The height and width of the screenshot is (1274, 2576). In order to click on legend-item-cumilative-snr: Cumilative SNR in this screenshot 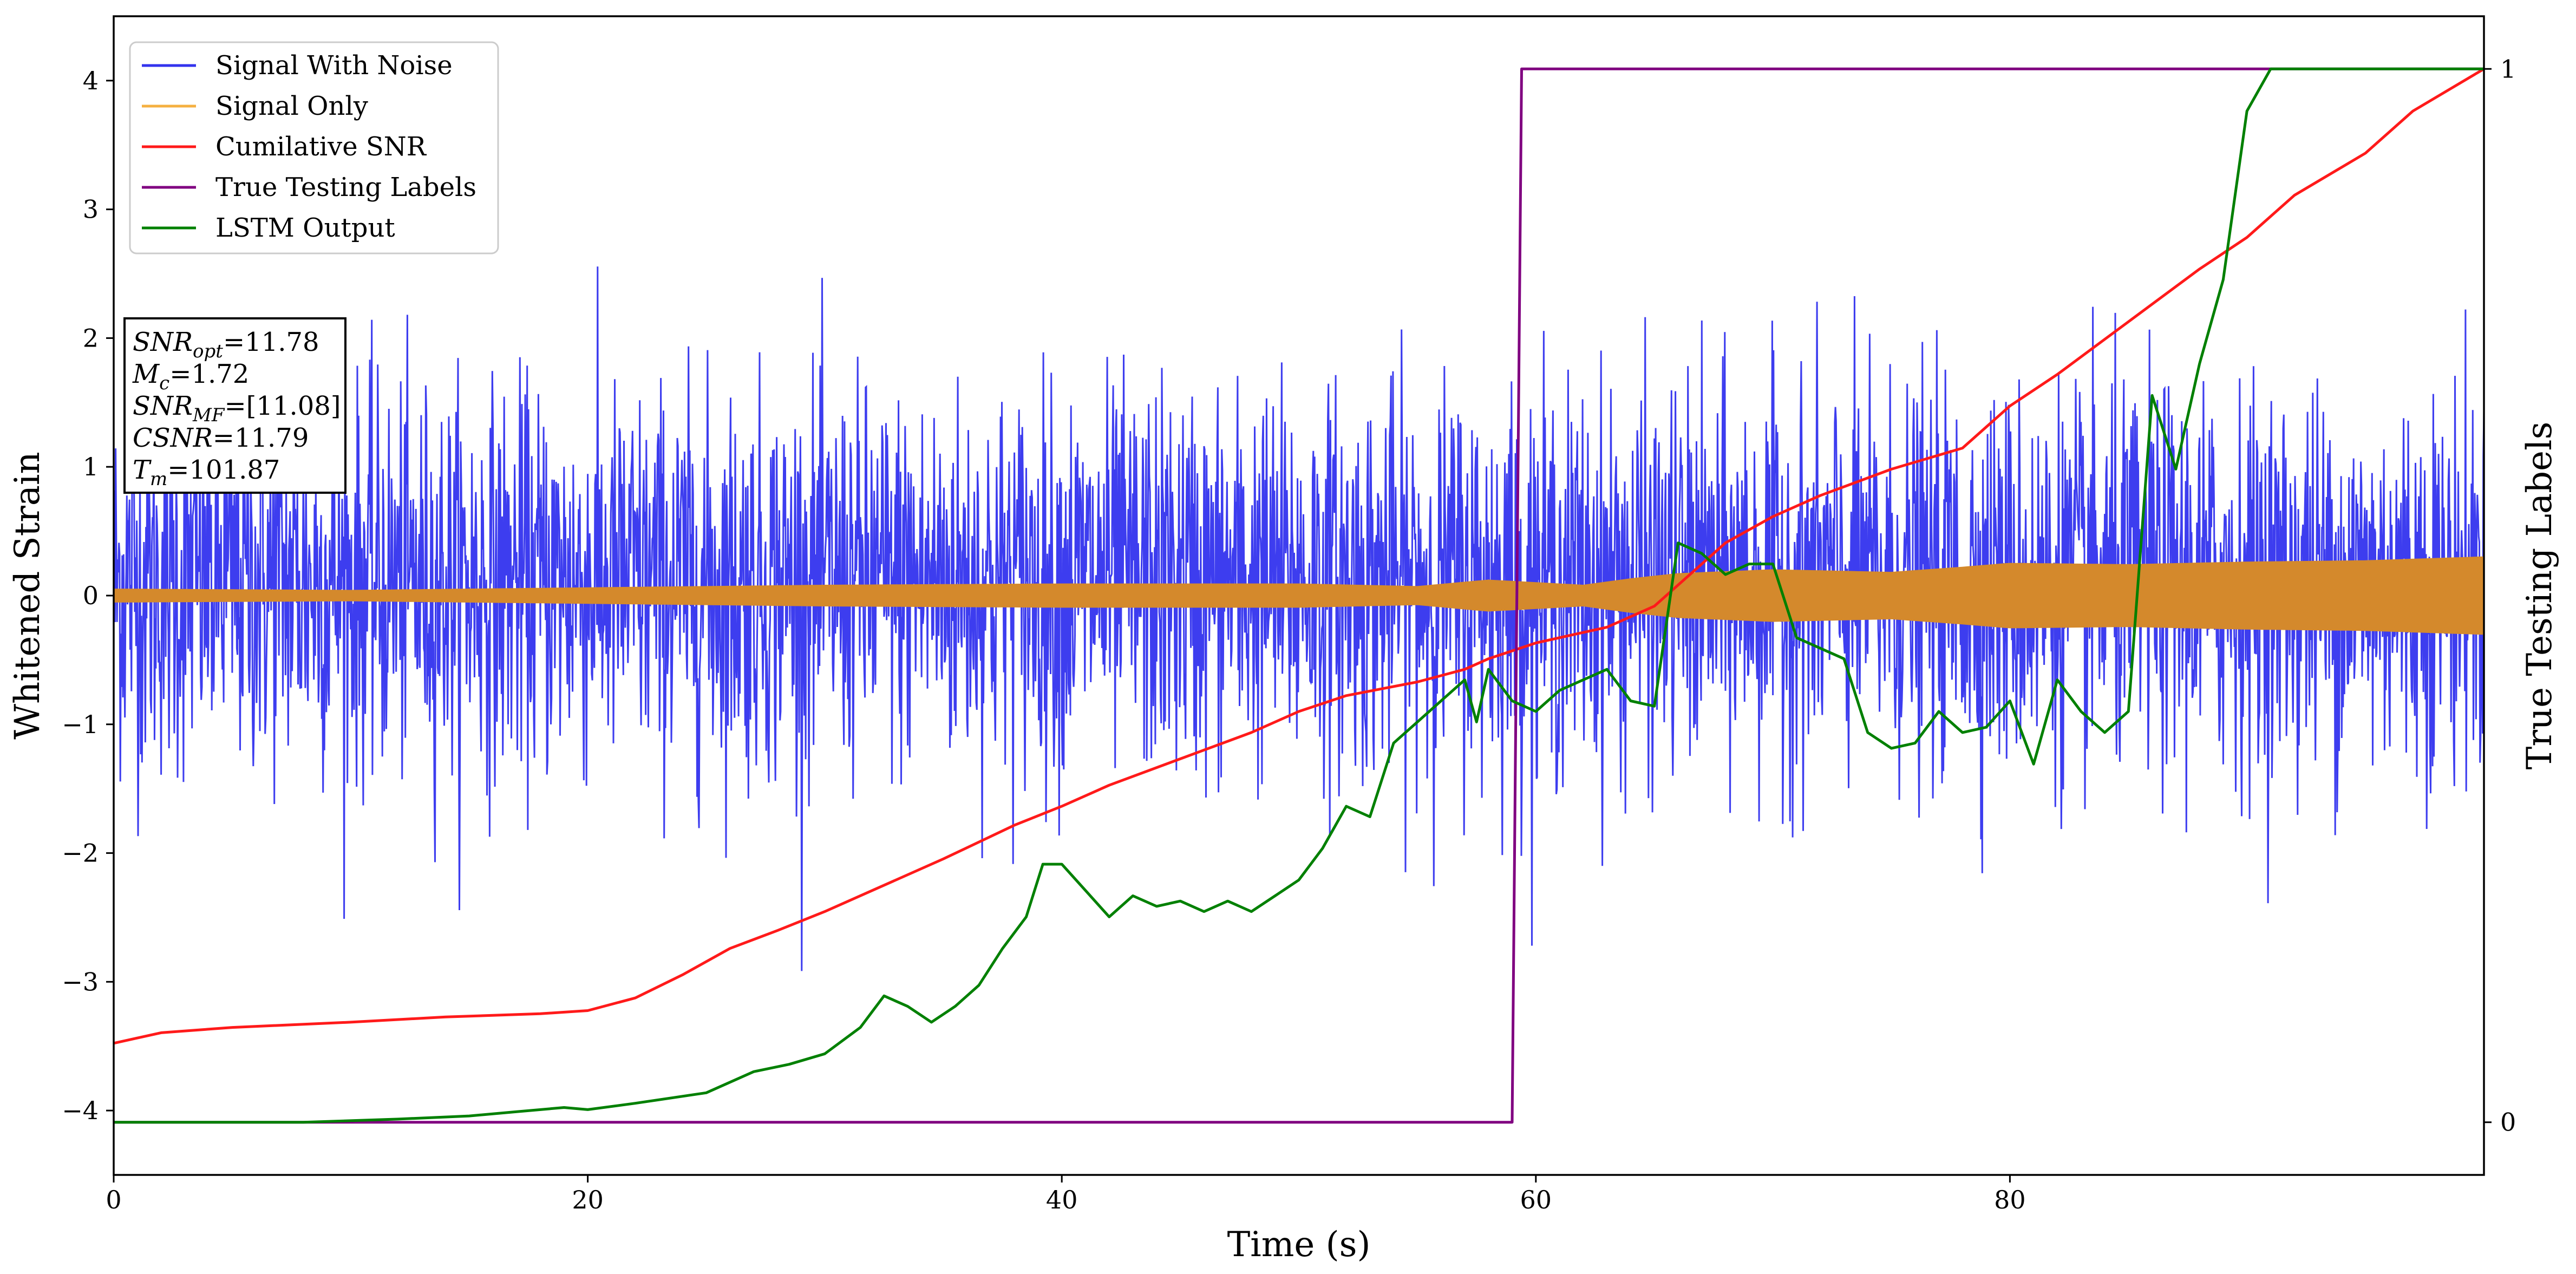, I will do `click(284, 147)`.